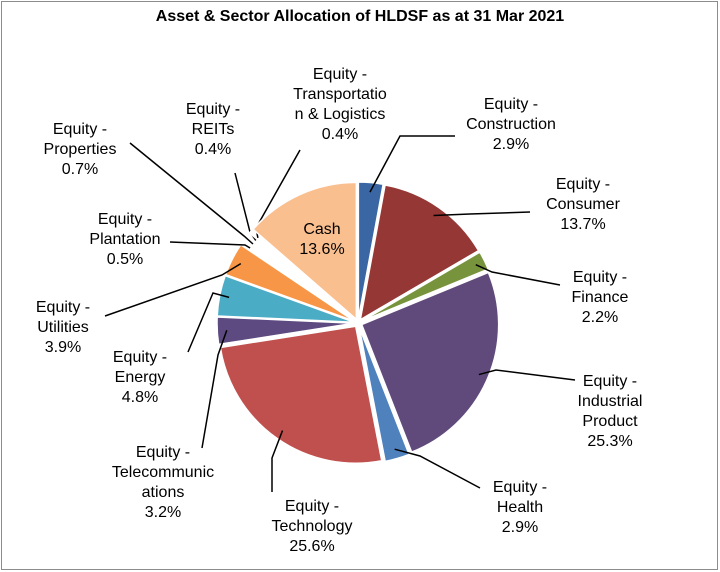 This screenshot has width=720, height=572. Describe the element at coordinates (163, 472) in the screenshot. I see `category-label: Equity - Telecommunications` at that location.